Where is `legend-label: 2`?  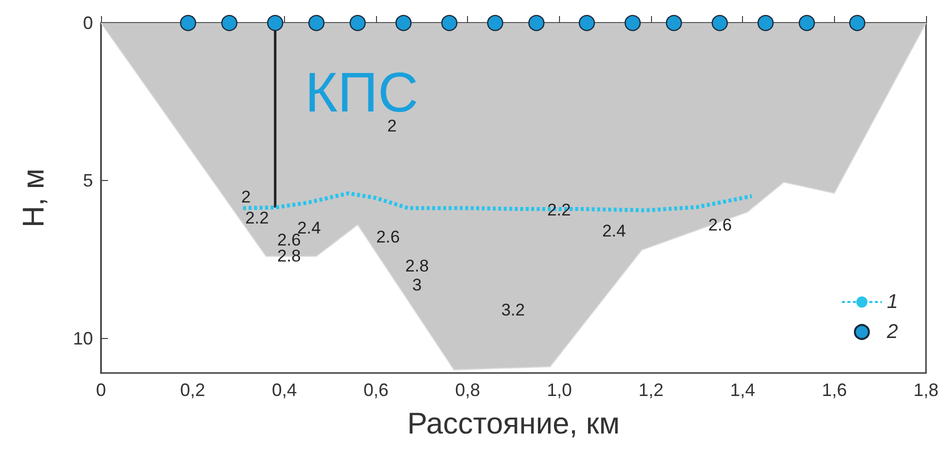 legend-label: 2 is located at coordinates (892, 332).